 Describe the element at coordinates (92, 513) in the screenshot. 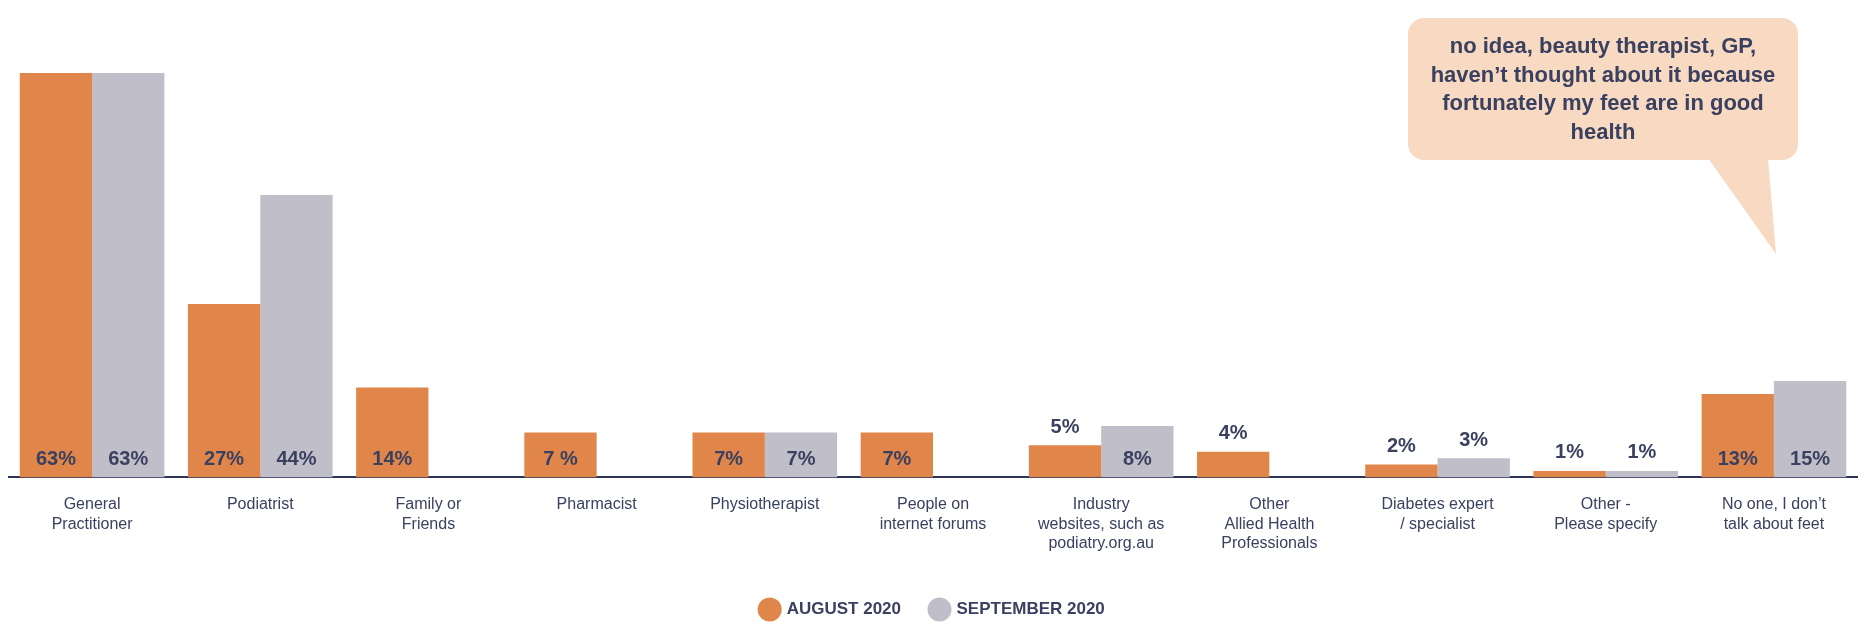

I see `x-tick-label: General Practitioner` at that location.